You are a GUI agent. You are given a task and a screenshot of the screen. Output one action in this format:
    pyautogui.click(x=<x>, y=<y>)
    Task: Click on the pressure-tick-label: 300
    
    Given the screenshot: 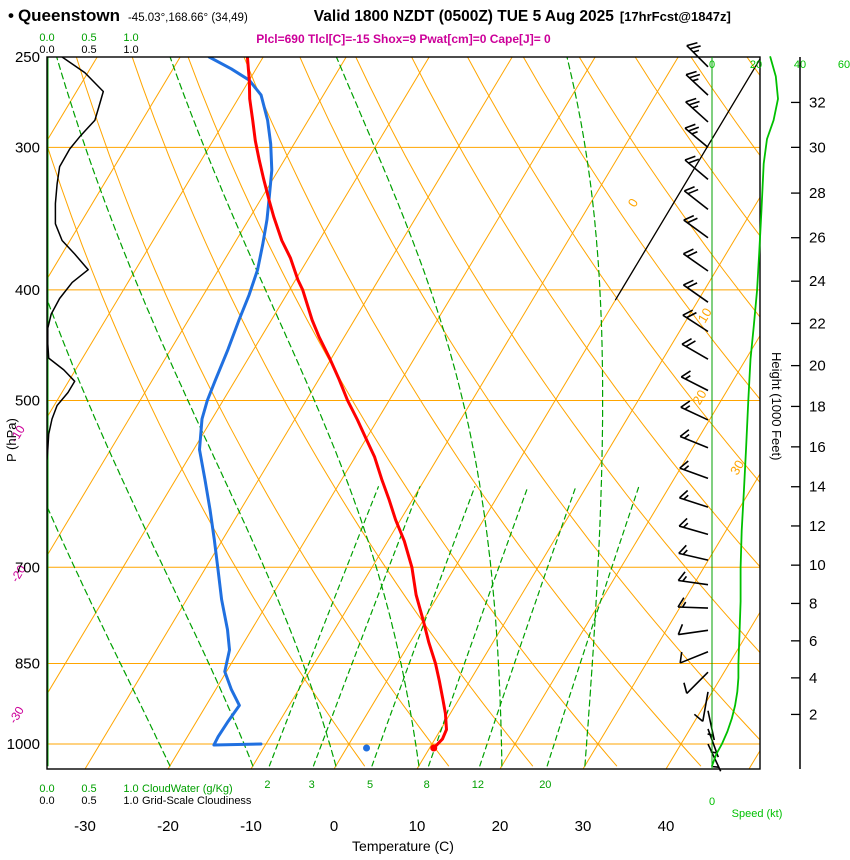 What is the action you would take?
    pyautogui.click(x=27, y=147)
    